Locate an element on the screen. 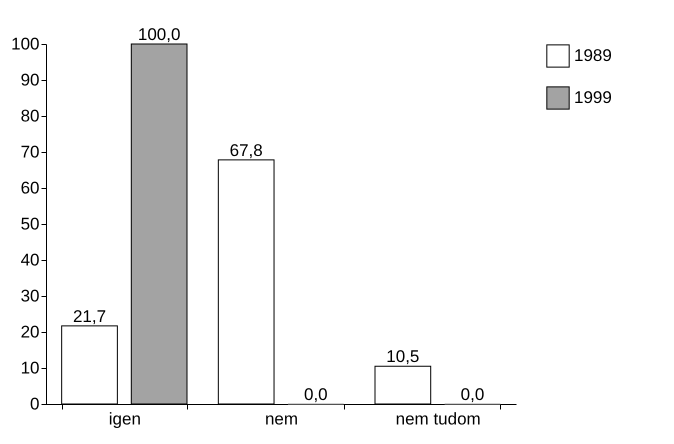  x-tick-label: igen is located at coordinates (124, 419).